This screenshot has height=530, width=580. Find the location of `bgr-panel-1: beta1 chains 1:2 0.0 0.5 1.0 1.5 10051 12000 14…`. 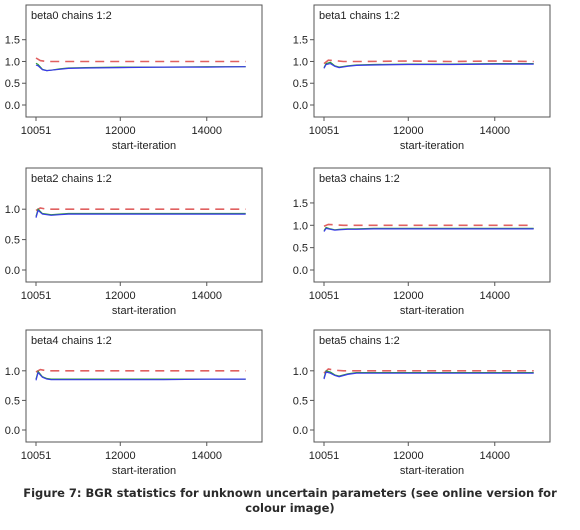

bgr-panel-1: beta1 chains 1:2 0.0 0.5 1.0 1.5 10051 12000 14… is located at coordinates (422, 78).